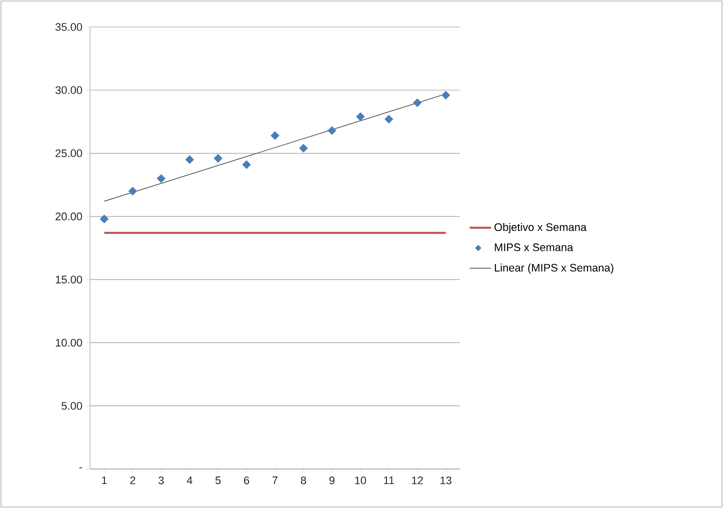  What do you see at coordinates (389, 480) in the screenshot?
I see `x-tick-label: 11` at bounding box center [389, 480].